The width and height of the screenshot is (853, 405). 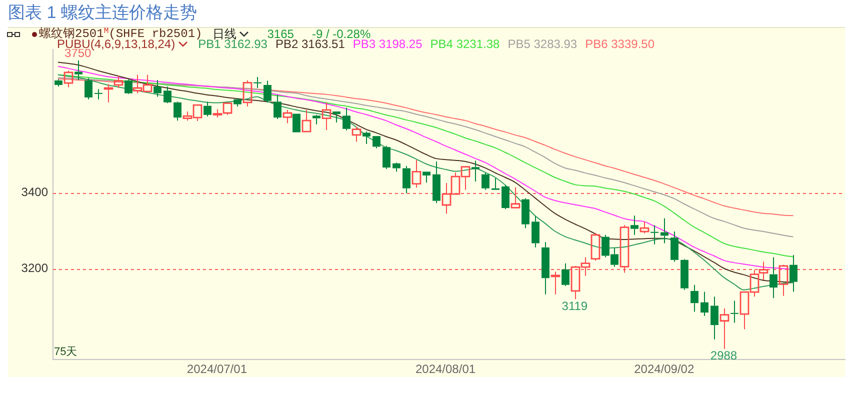 What do you see at coordinates (724, 355) in the screenshot?
I see `annotation: 2988` at bounding box center [724, 355].